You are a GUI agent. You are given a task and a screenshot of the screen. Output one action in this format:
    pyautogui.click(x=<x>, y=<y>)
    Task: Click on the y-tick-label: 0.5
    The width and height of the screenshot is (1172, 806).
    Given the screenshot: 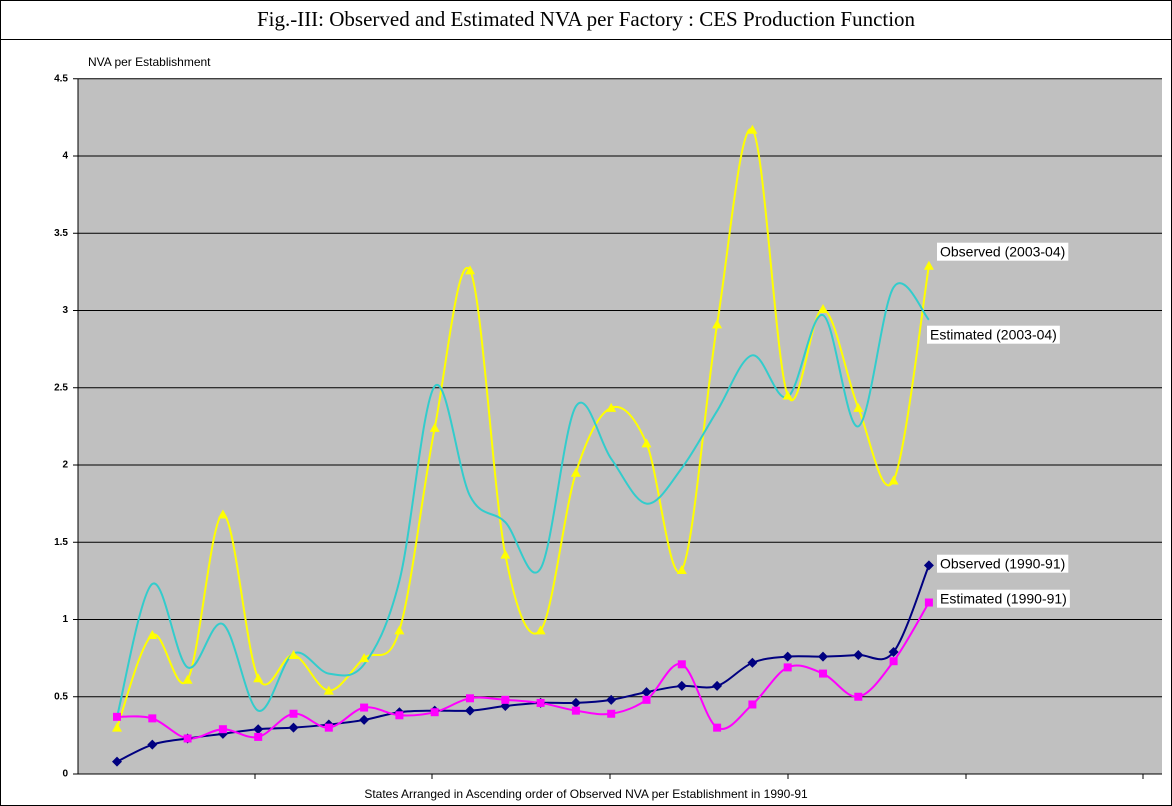 What is the action you would take?
    pyautogui.click(x=61, y=696)
    